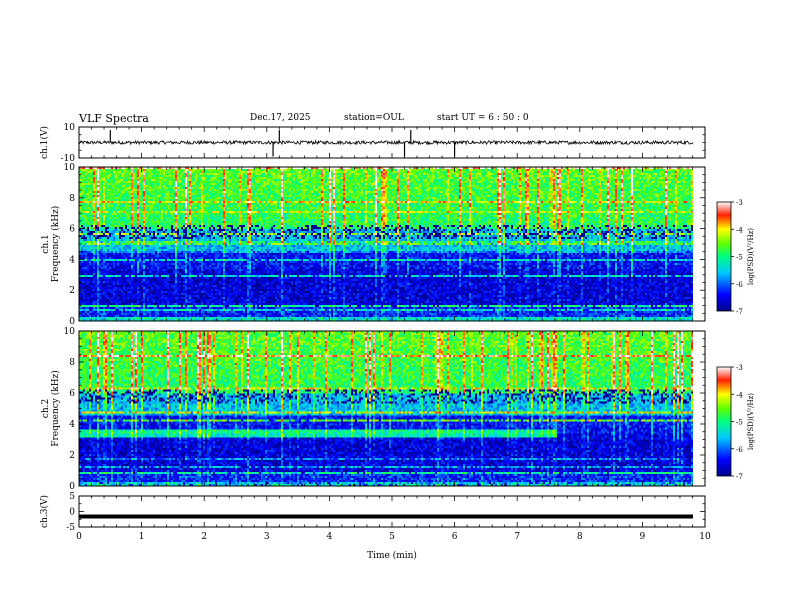  What do you see at coordinates (72, 363) in the screenshot?
I see `ch2-freq-tick-label: 8` at bounding box center [72, 363].